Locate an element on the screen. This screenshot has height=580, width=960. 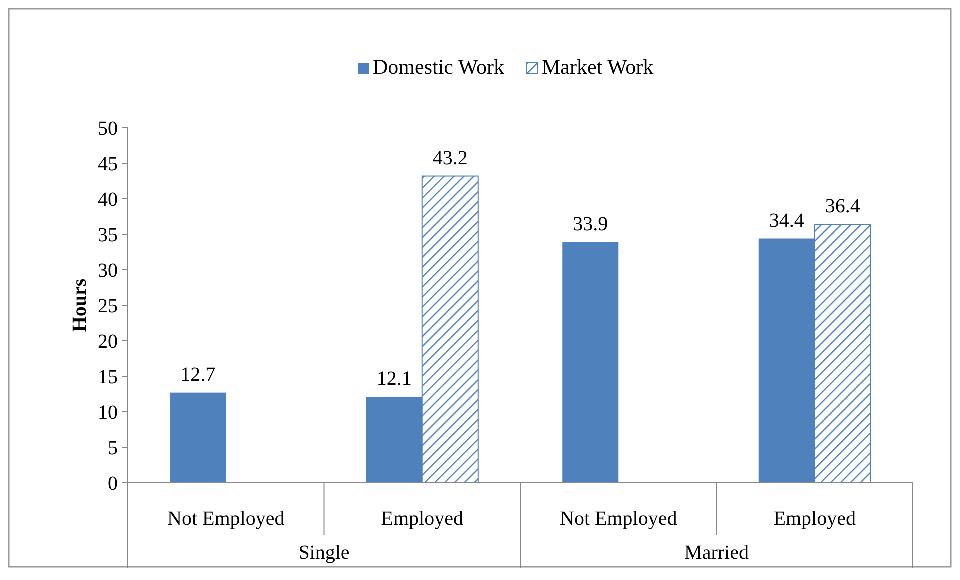
data-label: 33.9 is located at coordinates (590, 224).